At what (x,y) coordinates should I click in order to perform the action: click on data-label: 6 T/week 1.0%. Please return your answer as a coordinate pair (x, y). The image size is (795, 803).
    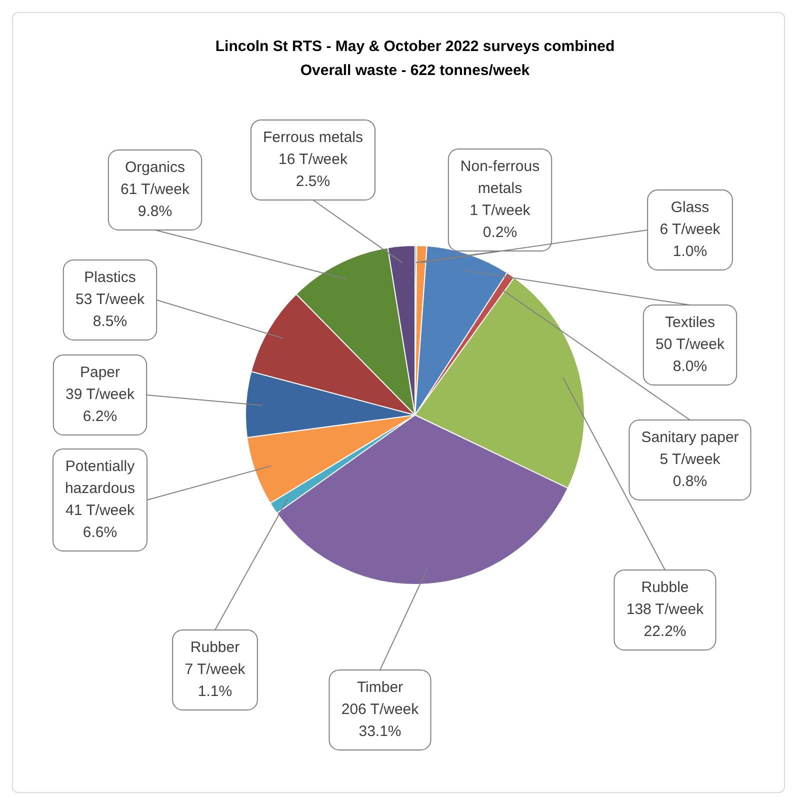
    Looking at the image, I should click on (690, 240).